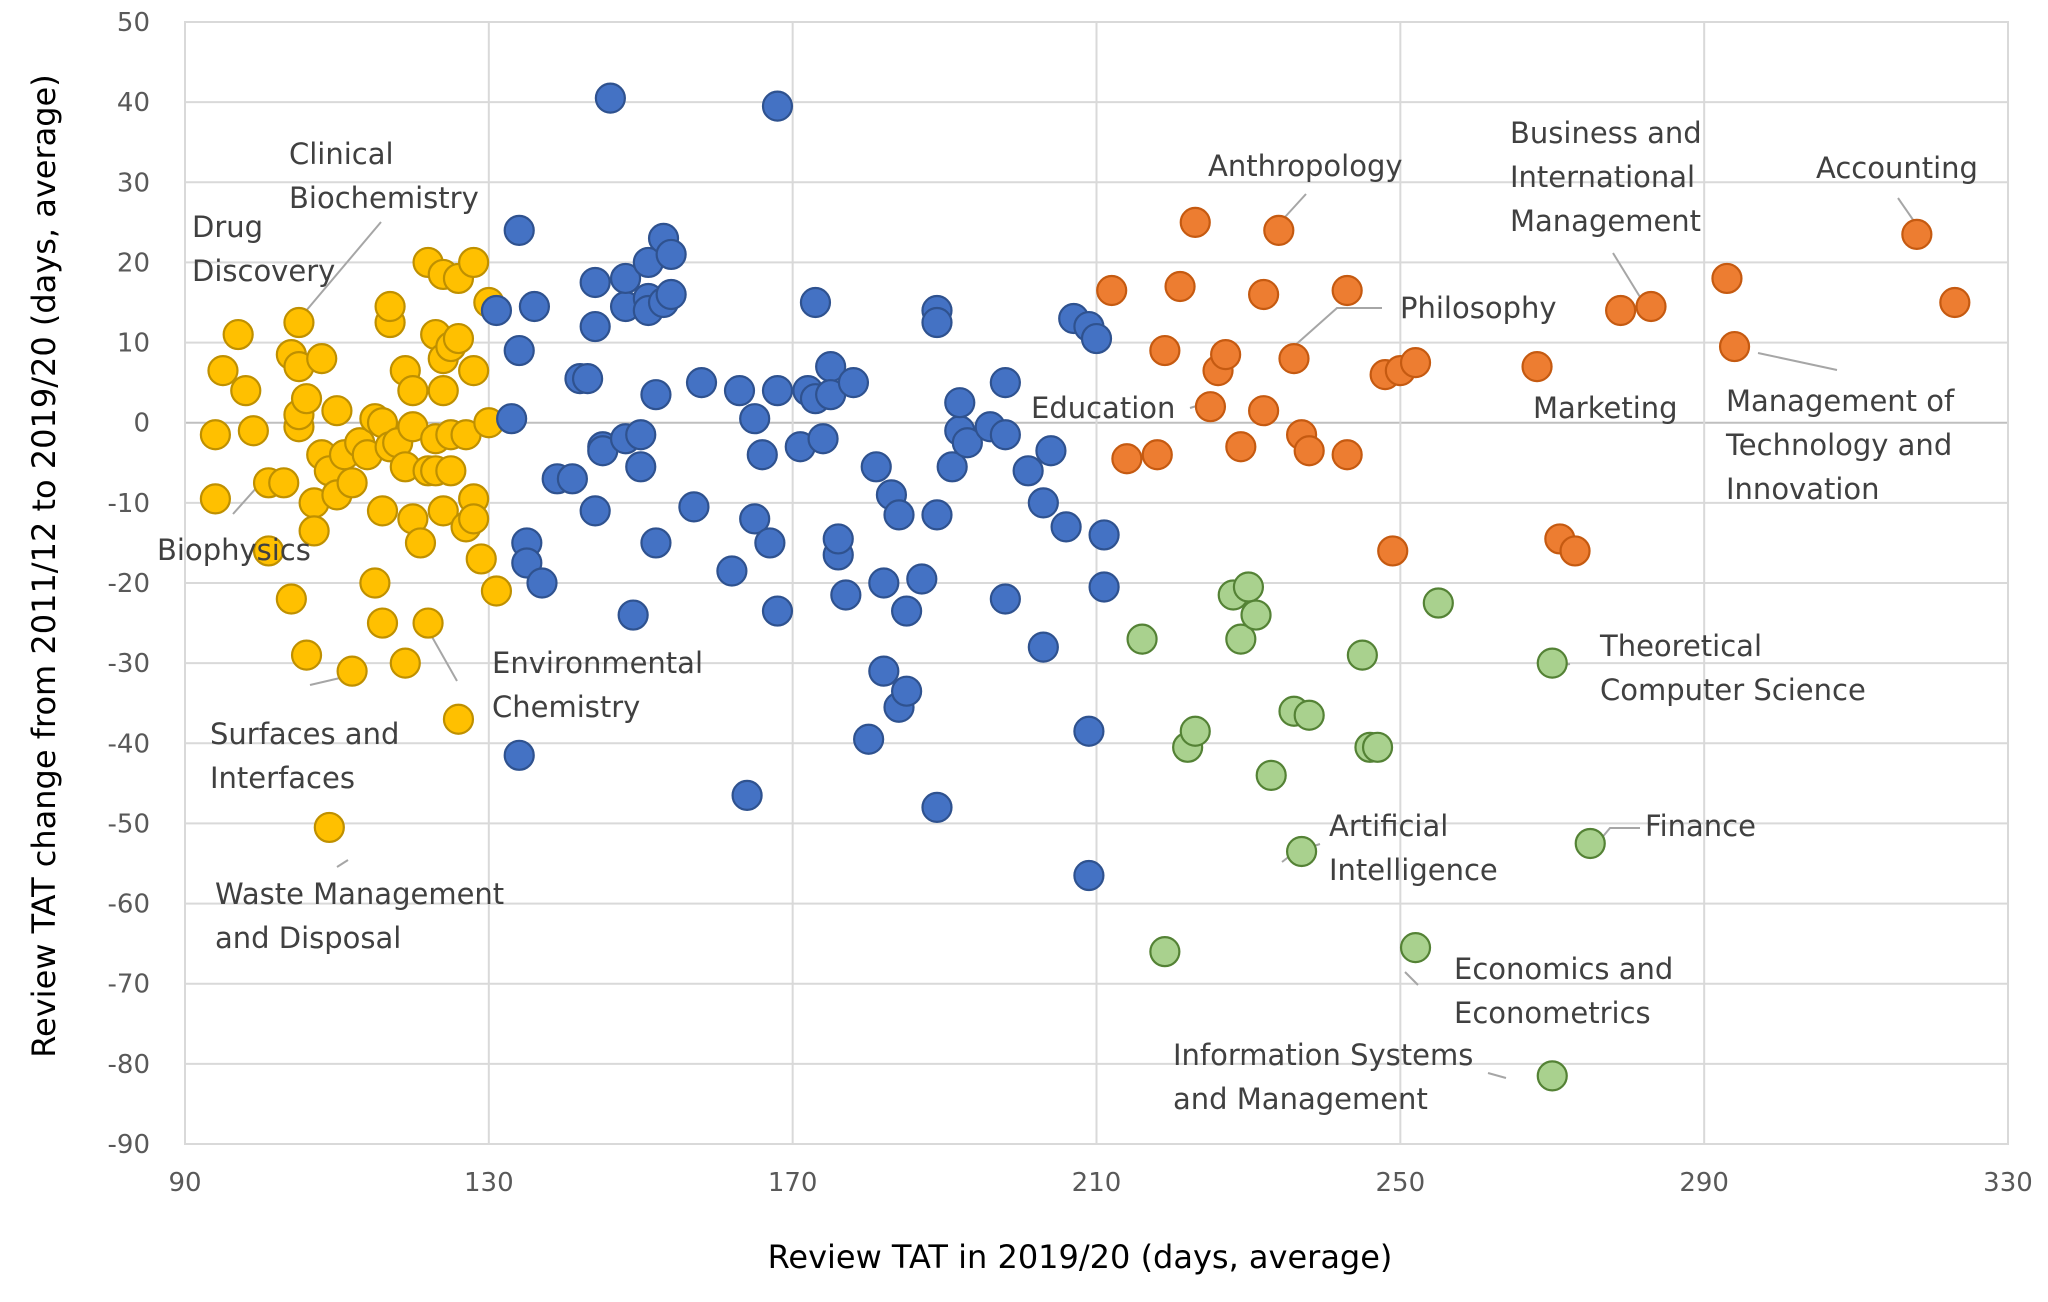 Image resolution: width=2048 pixels, height=1302 pixels. What do you see at coordinates (133, 183) in the screenshot?
I see `y-tick-label: 30` at bounding box center [133, 183].